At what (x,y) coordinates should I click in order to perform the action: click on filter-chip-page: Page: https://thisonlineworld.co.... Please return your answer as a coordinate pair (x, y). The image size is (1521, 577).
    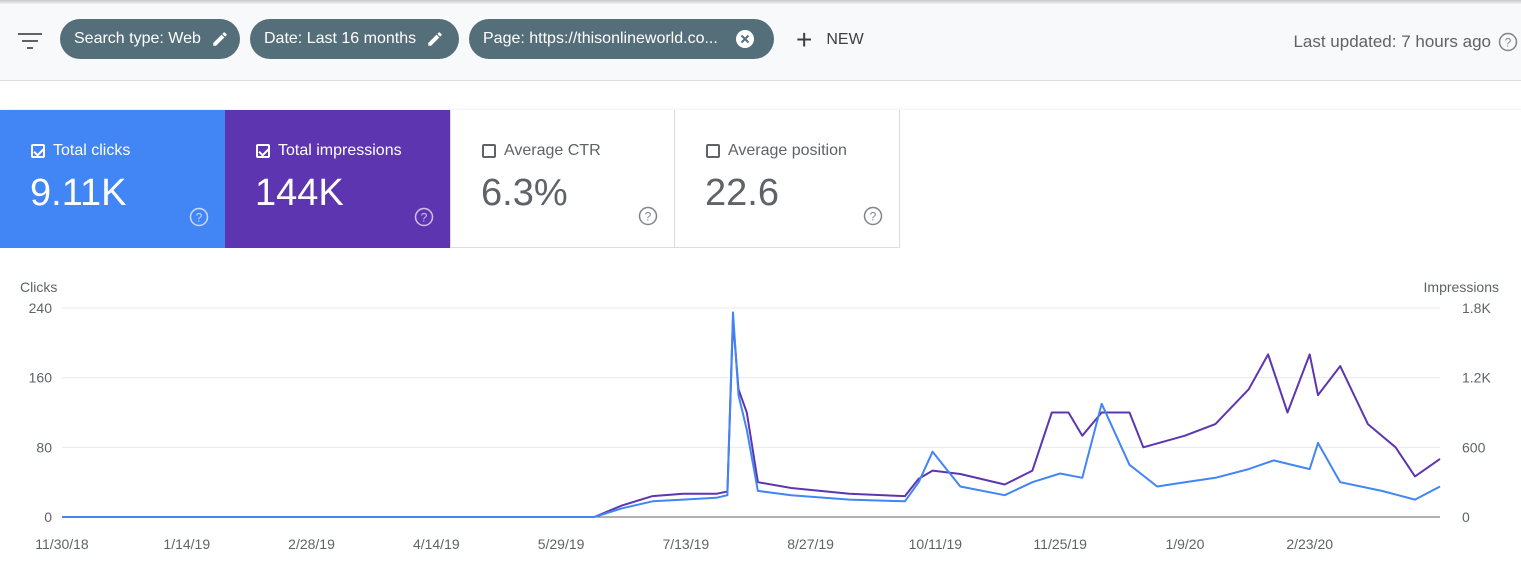
    Looking at the image, I should click on (621, 39).